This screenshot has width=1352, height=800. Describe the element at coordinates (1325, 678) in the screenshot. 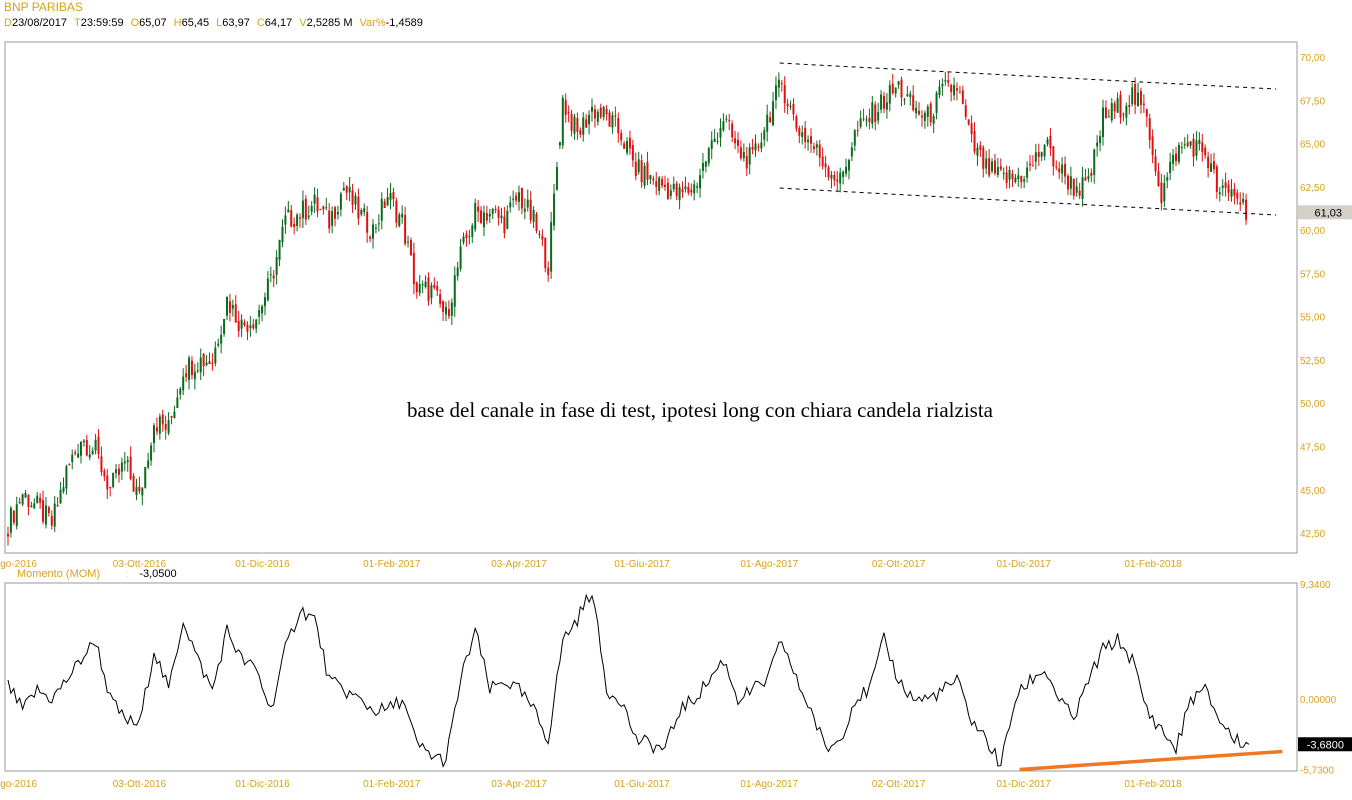

I see `momentum-axis: 9,3400 0,00000 -5,7300 -3,6800` at that location.